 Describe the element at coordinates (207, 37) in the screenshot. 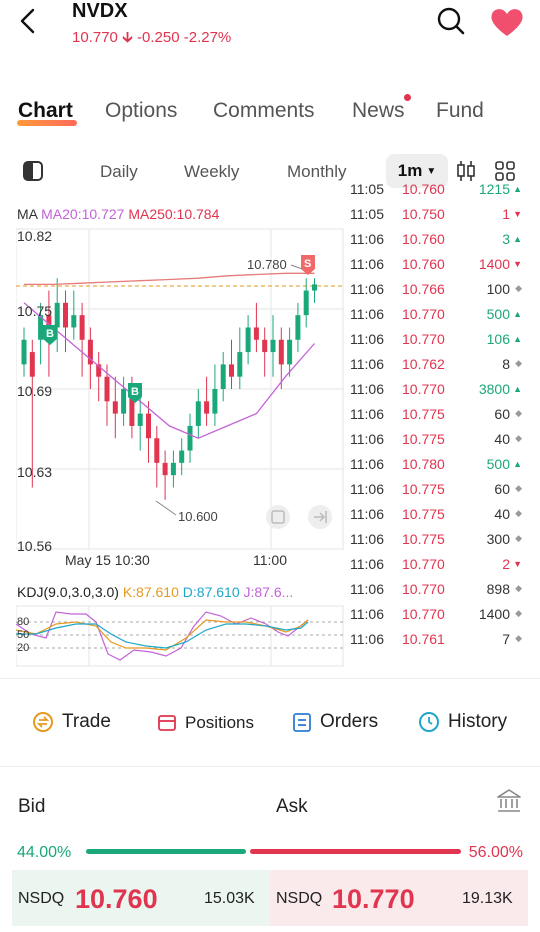

I see `price-change-pct: -2.27%` at that location.